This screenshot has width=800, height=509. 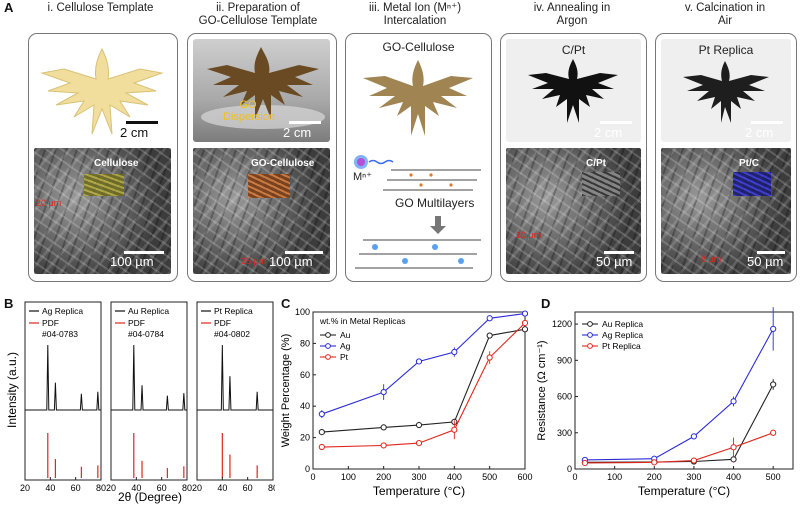 What do you see at coordinates (258, 14) in the screenshot?
I see `step-2-title: ii. Preparation of GO-Cellulose Template` at bounding box center [258, 14].